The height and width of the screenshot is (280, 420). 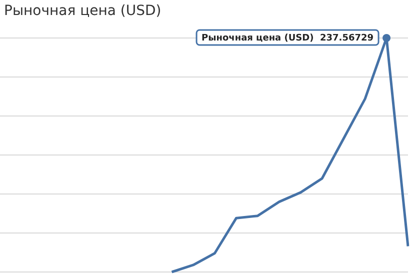 What do you see at coordinates (83, 11) in the screenshot?
I see `chart-title: Рыночная цена (USD)` at bounding box center [83, 11].